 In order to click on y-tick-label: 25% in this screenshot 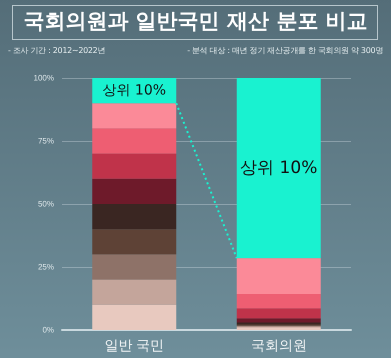, I will do `click(46, 267)`.